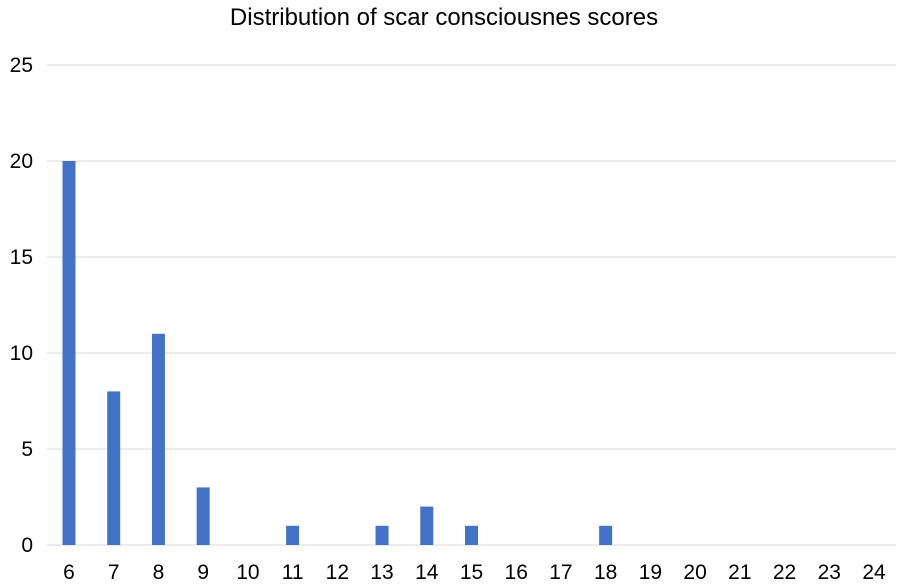 This screenshot has height=584, width=900. I want to click on y-tick-label: 25, so click(21, 65).